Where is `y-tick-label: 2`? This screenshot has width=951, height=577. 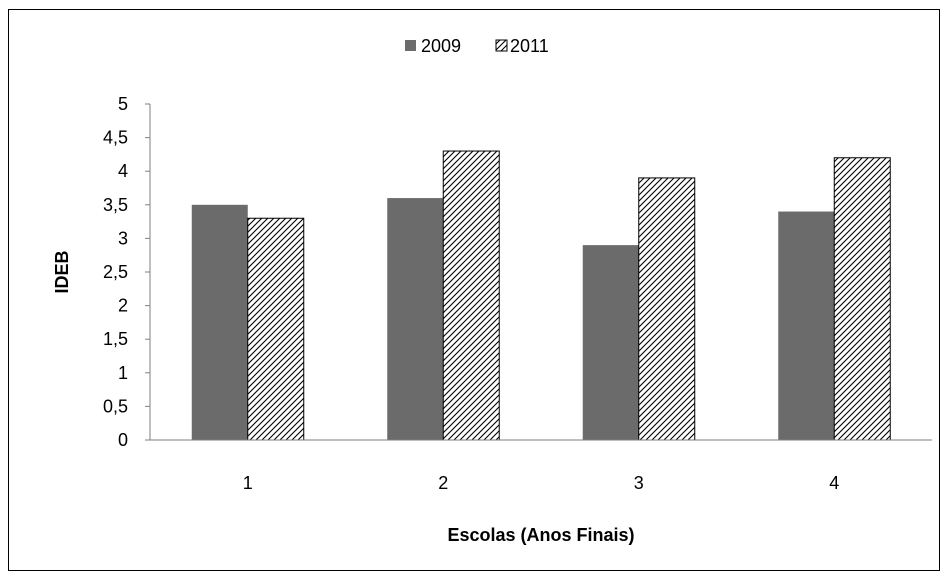
y-tick-label: 2 is located at coordinates (123, 306).